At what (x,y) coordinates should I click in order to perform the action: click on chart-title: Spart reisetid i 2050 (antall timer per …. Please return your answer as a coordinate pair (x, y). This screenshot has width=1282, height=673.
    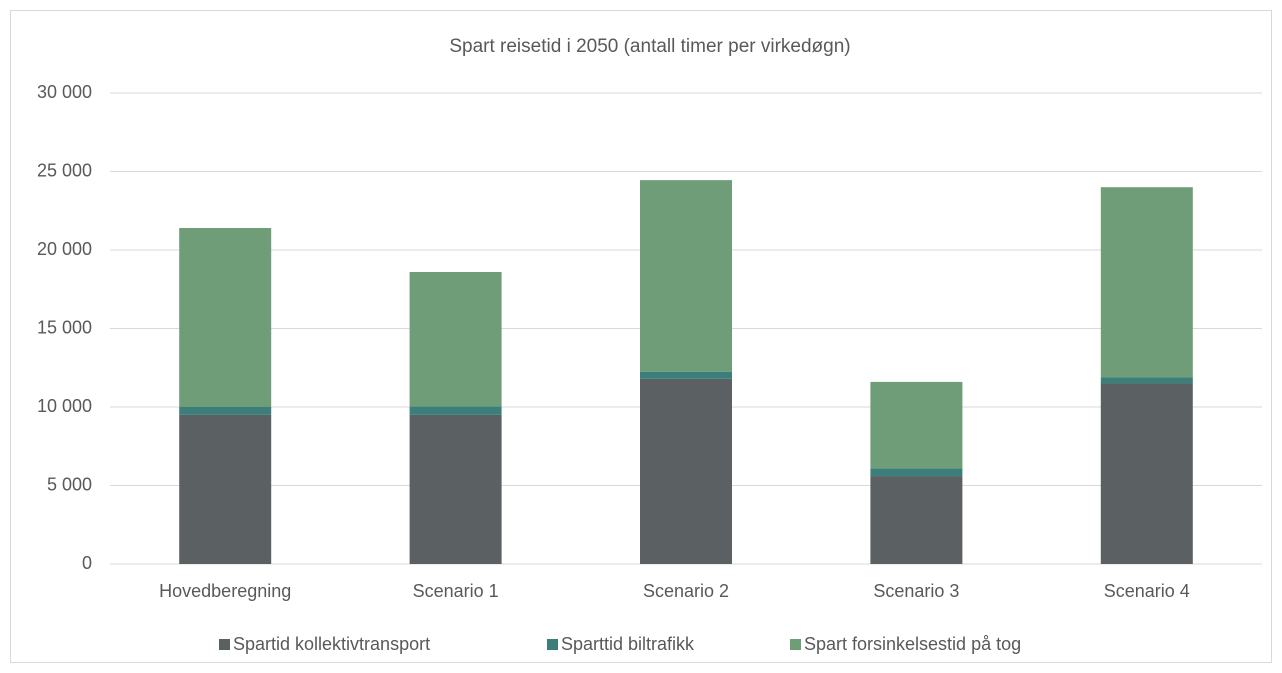
    Looking at the image, I should click on (649, 46).